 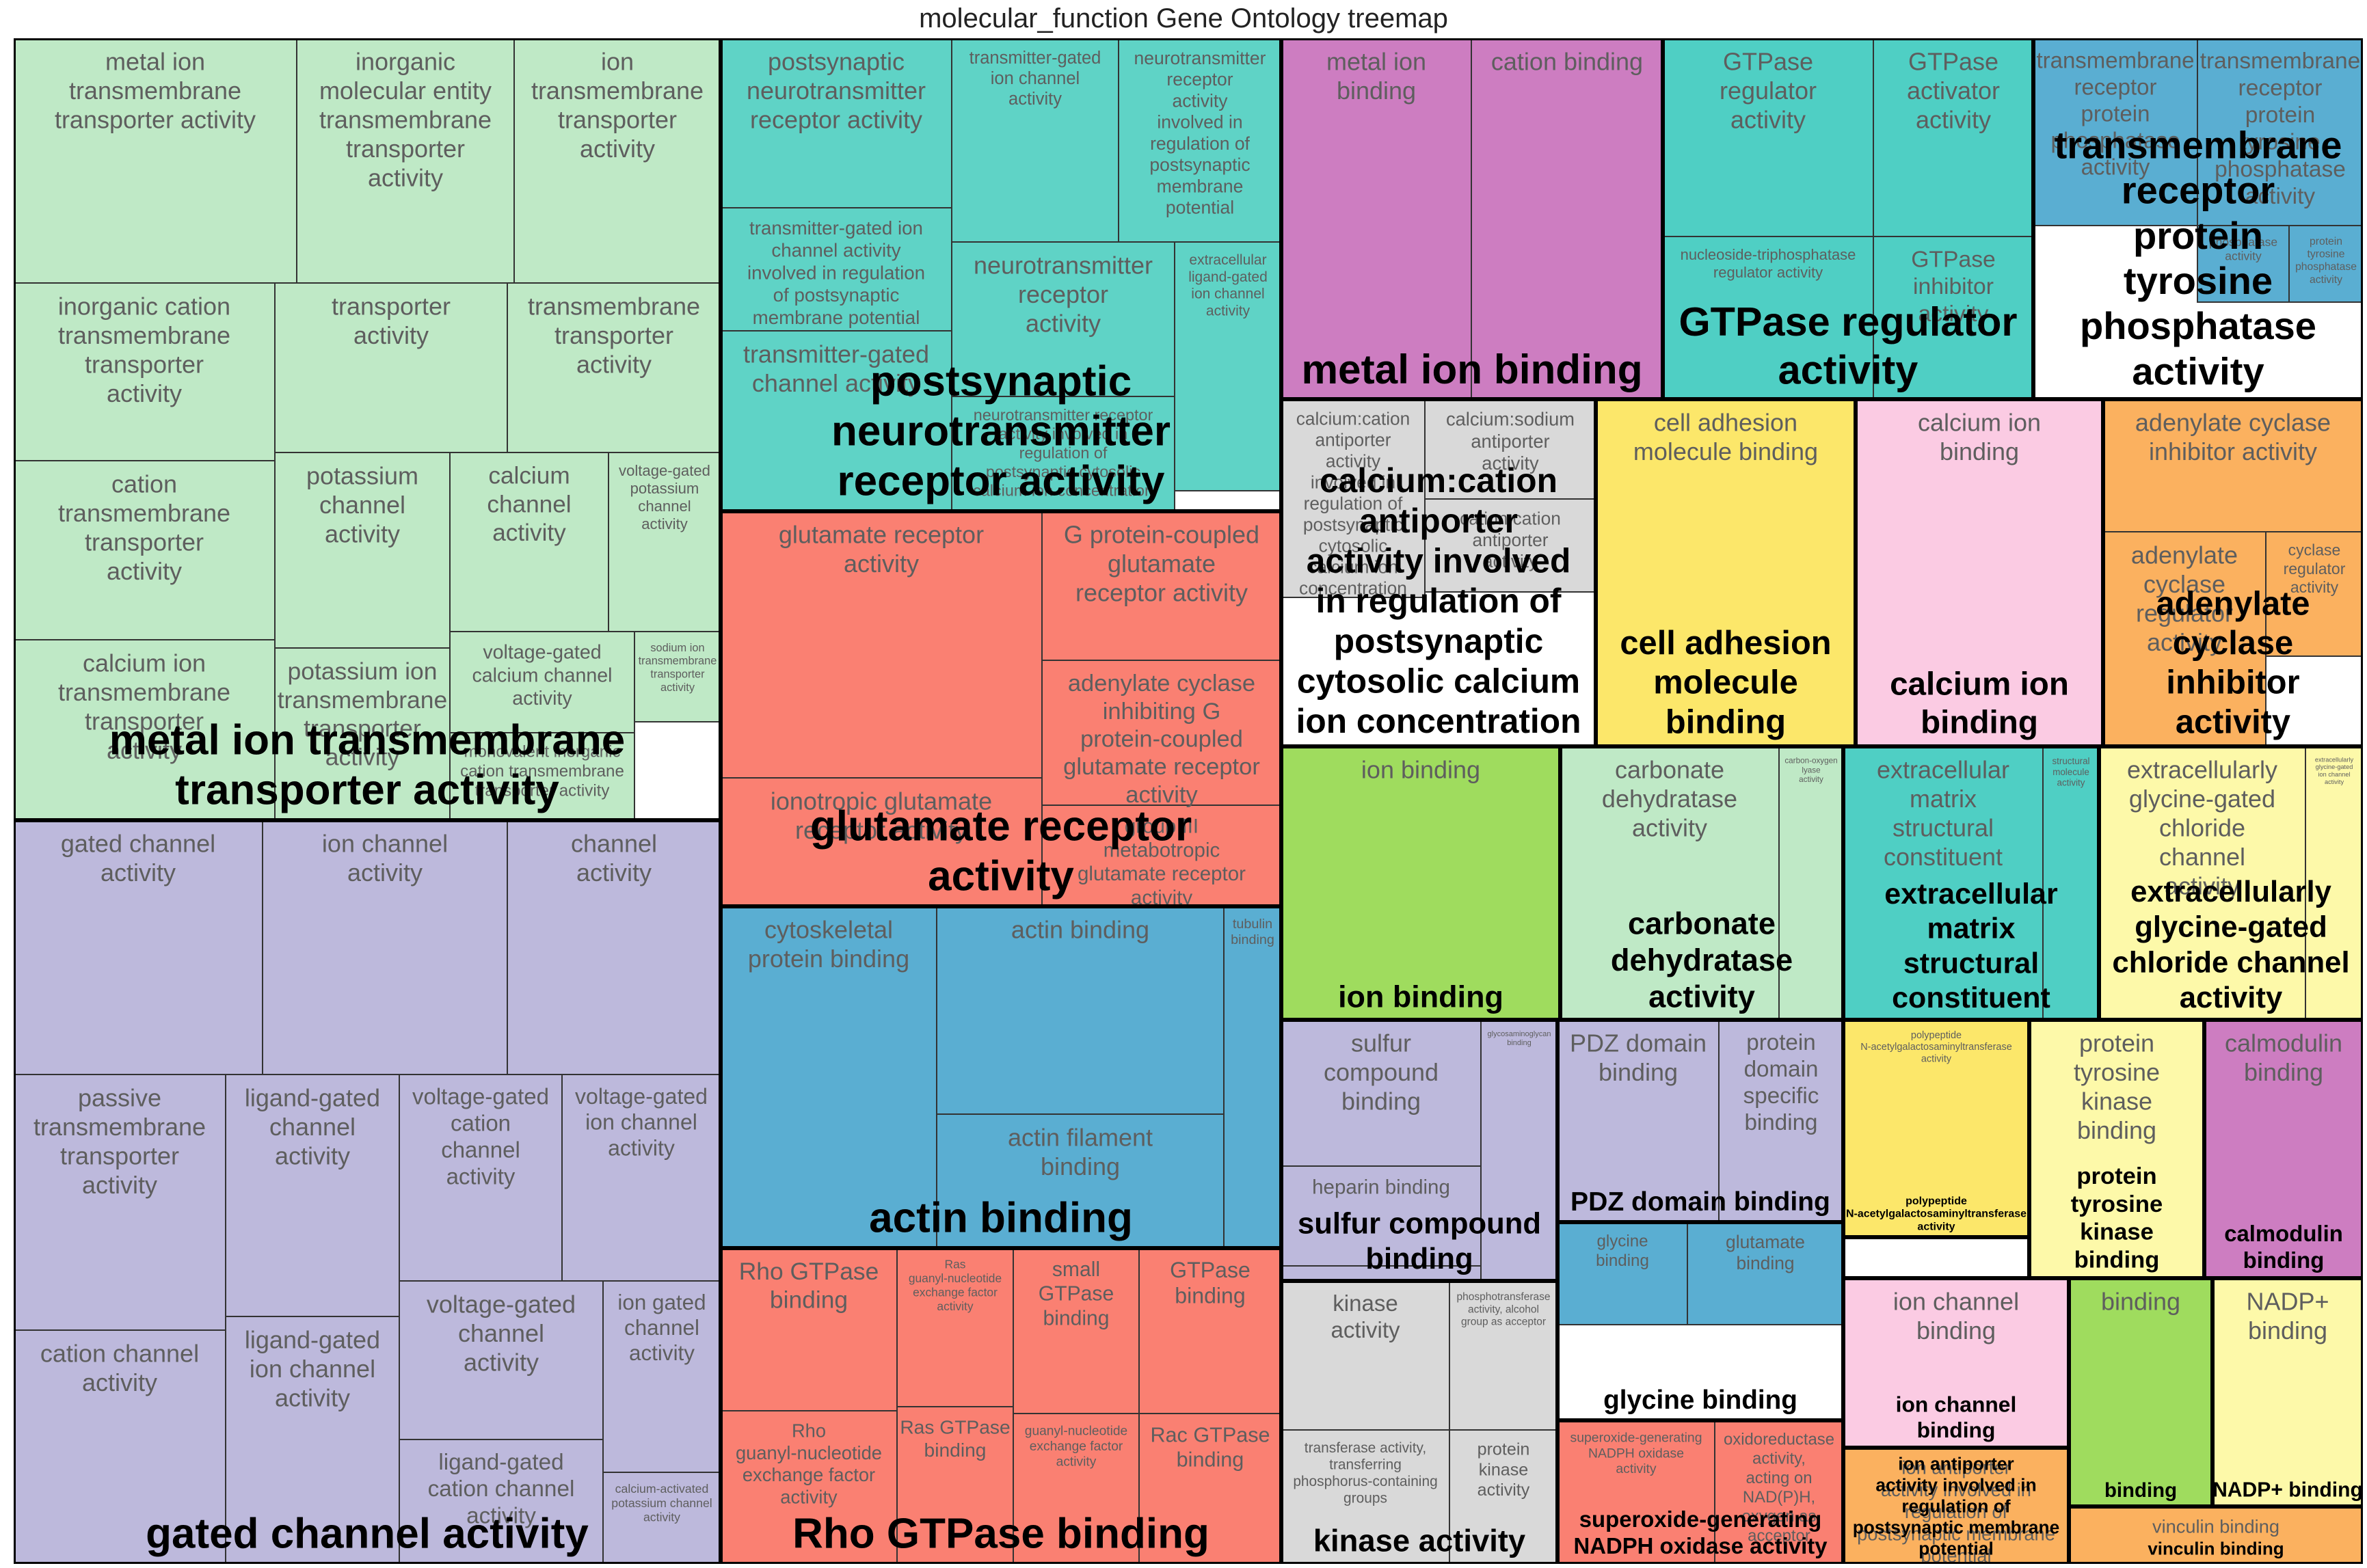 What do you see at coordinates (2184, 598) in the screenshot?
I see `cell-label-adenylate-cyclase-regulator-activity: adenylate cyclase regulator activity` at bounding box center [2184, 598].